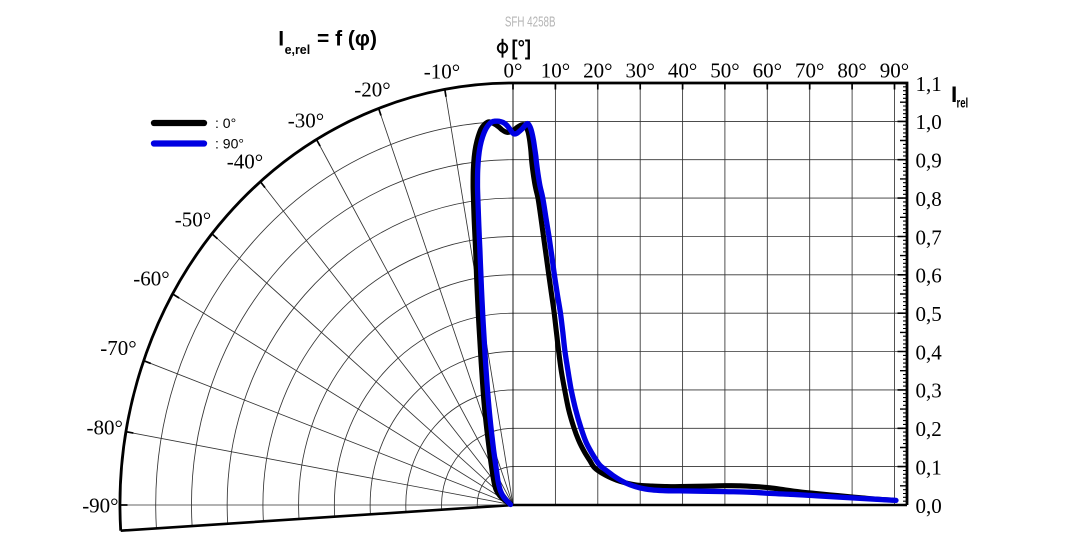  I want to click on svg-text: -10°, so click(442, 71).